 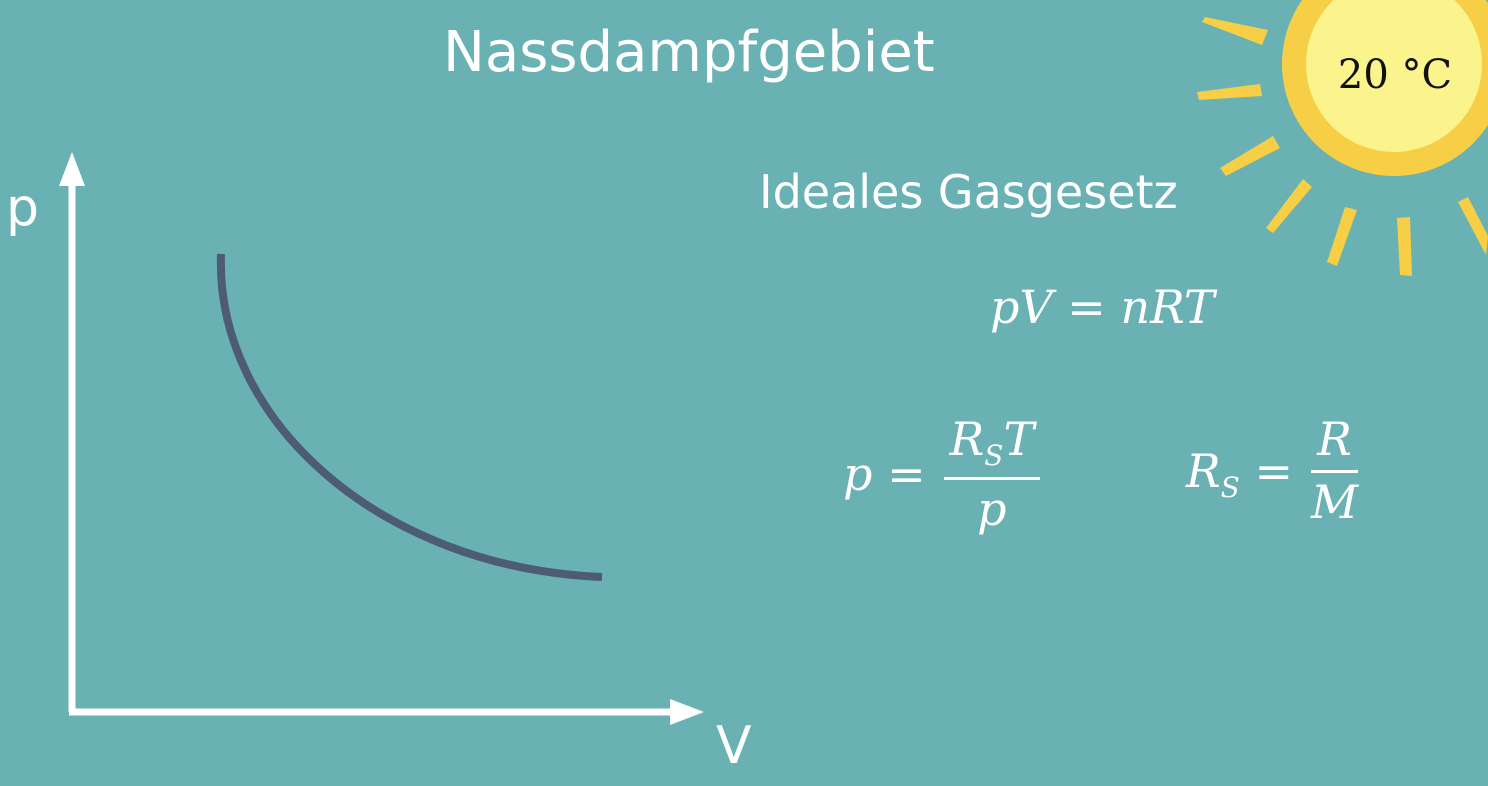 I want to click on rs-denominator: M, so click(x=1335, y=502).